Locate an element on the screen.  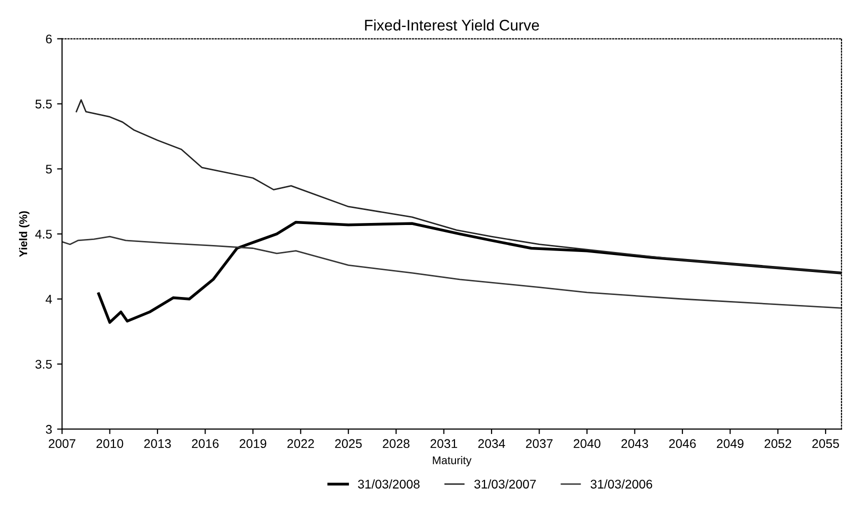
line-series is located at coordinates (452, 272).